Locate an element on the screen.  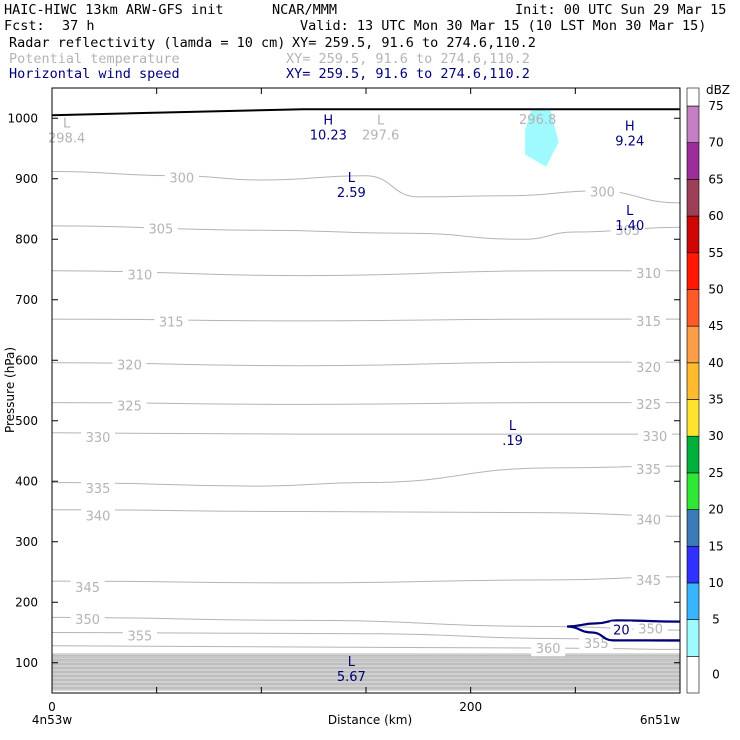
field-name-reflectivity: Radar reflectivity (lamda = 10 cm) is located at coordinates (147, 43).